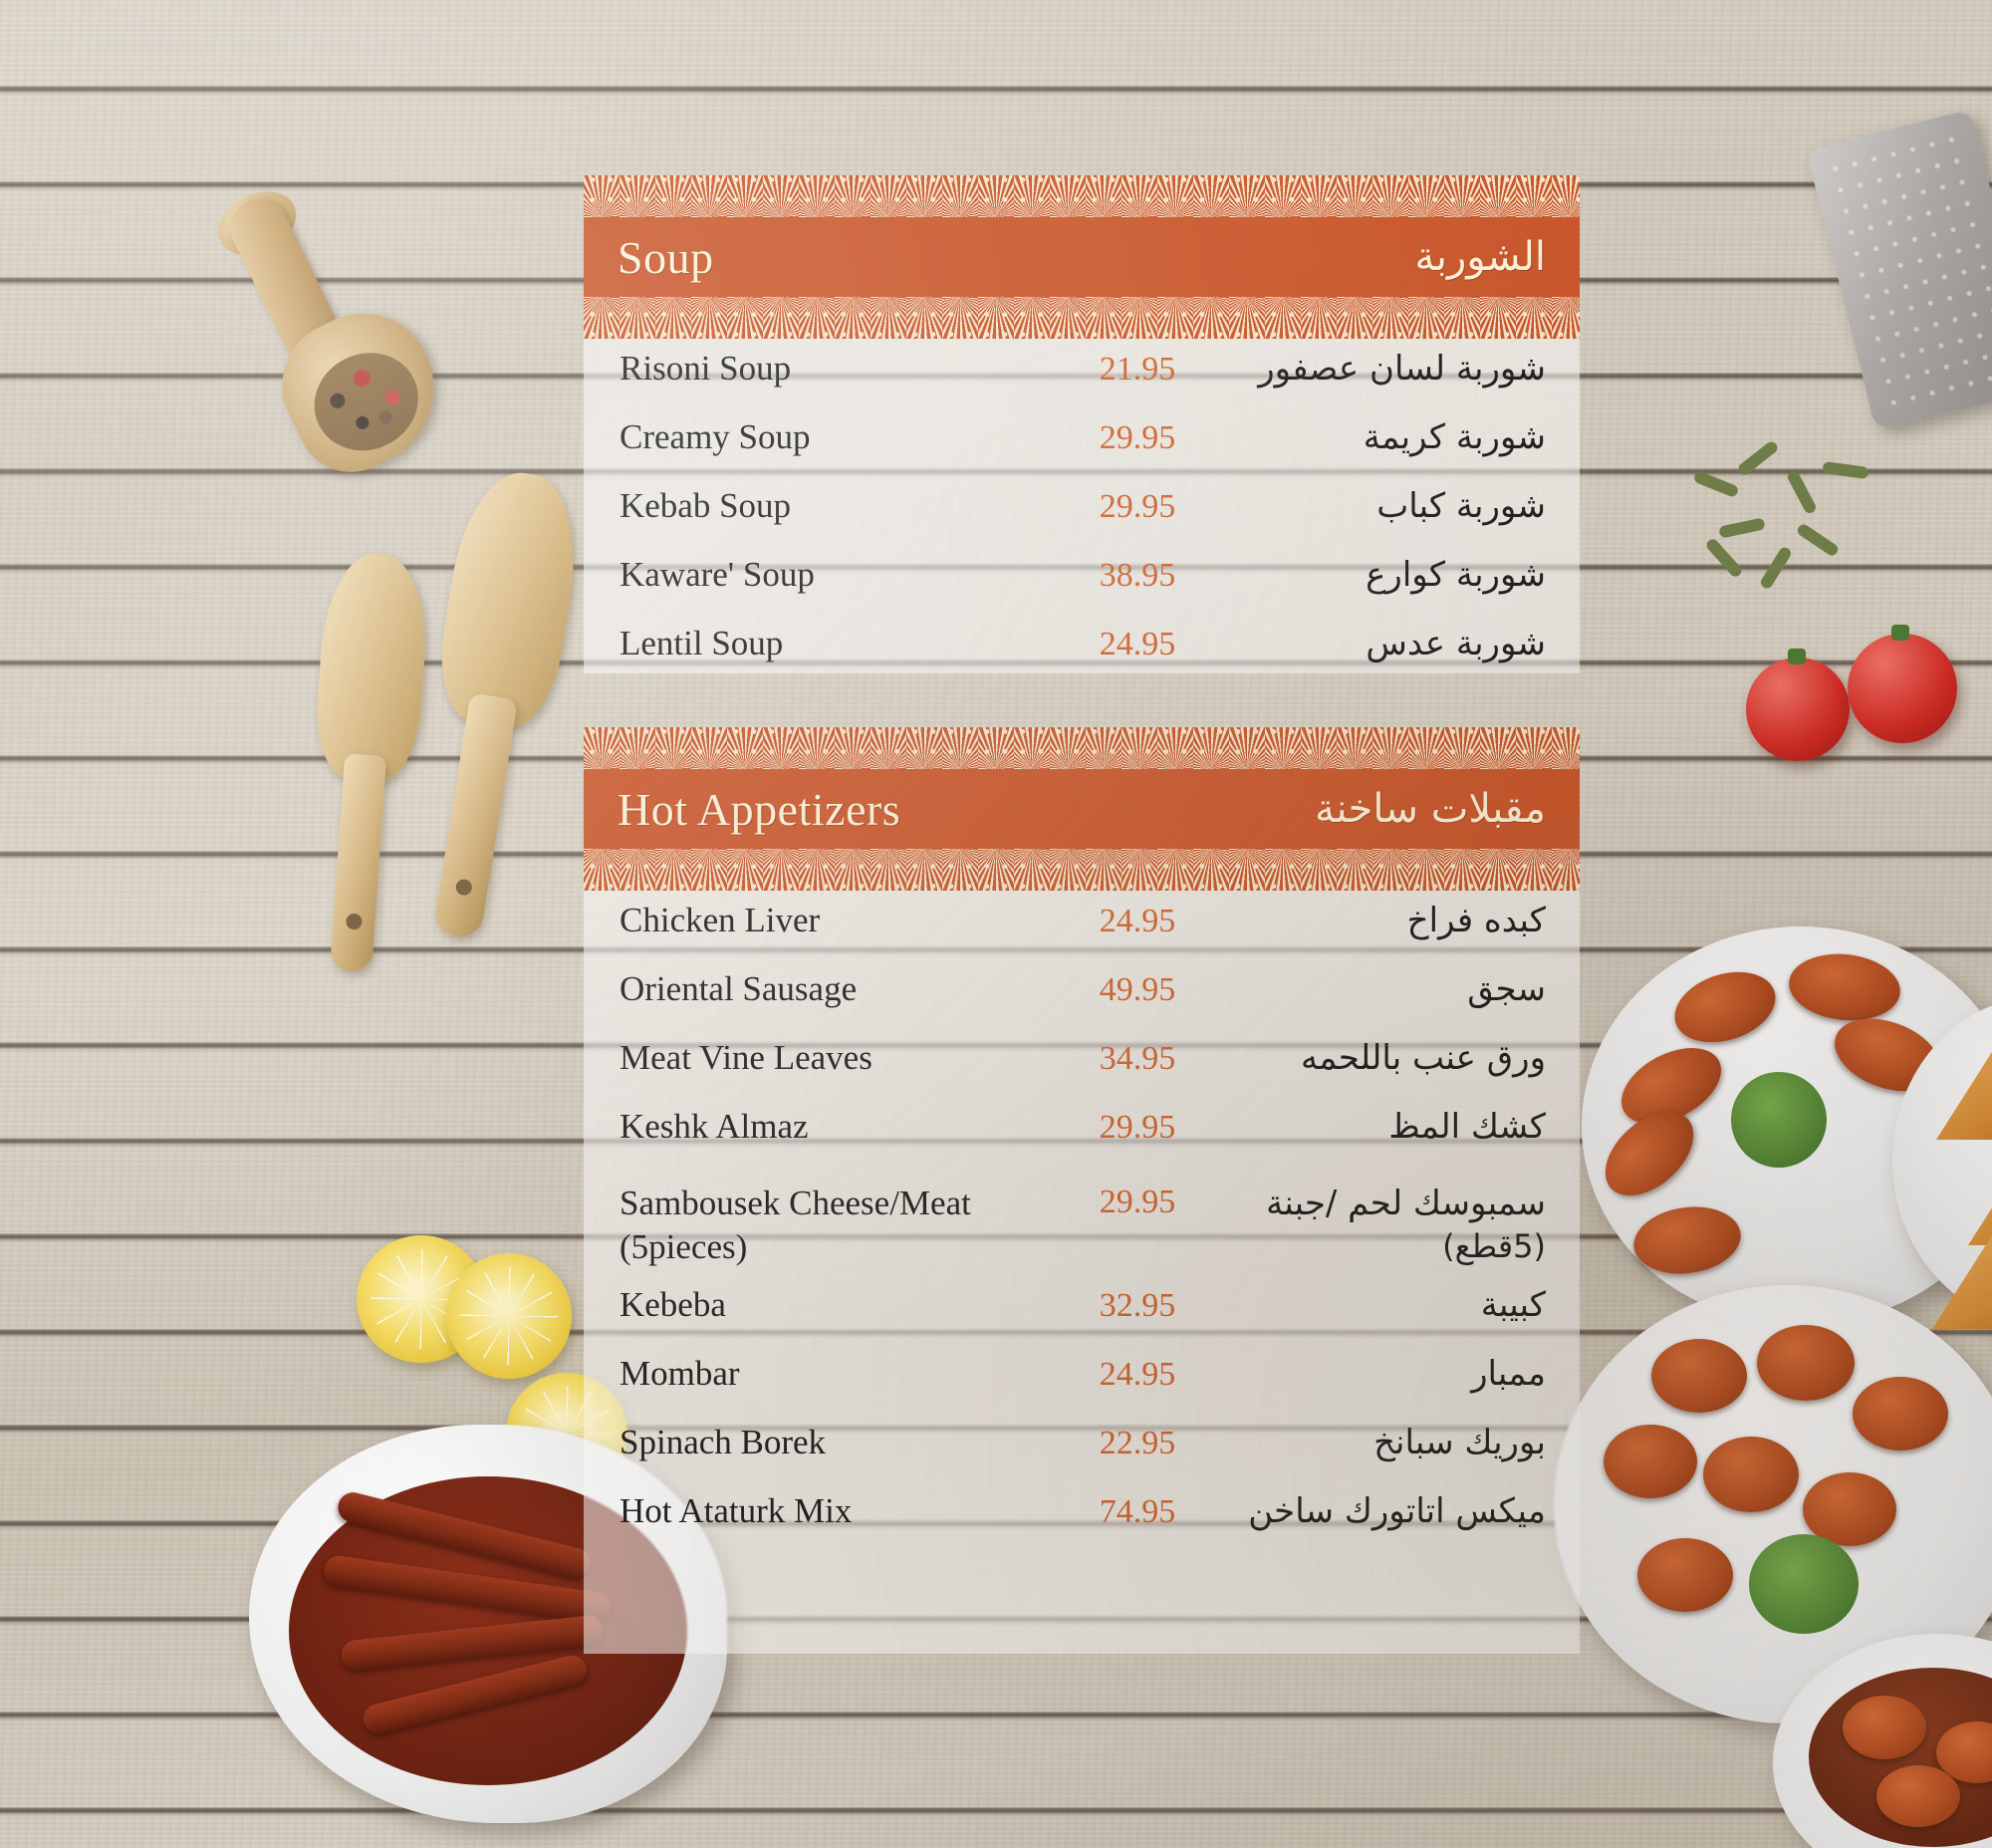 This screenshot has height=1848, width=1992. Describe the element at coordinates (1508, 1374) in the screenshot. I see `item-name-ar: ممبار` at that location.